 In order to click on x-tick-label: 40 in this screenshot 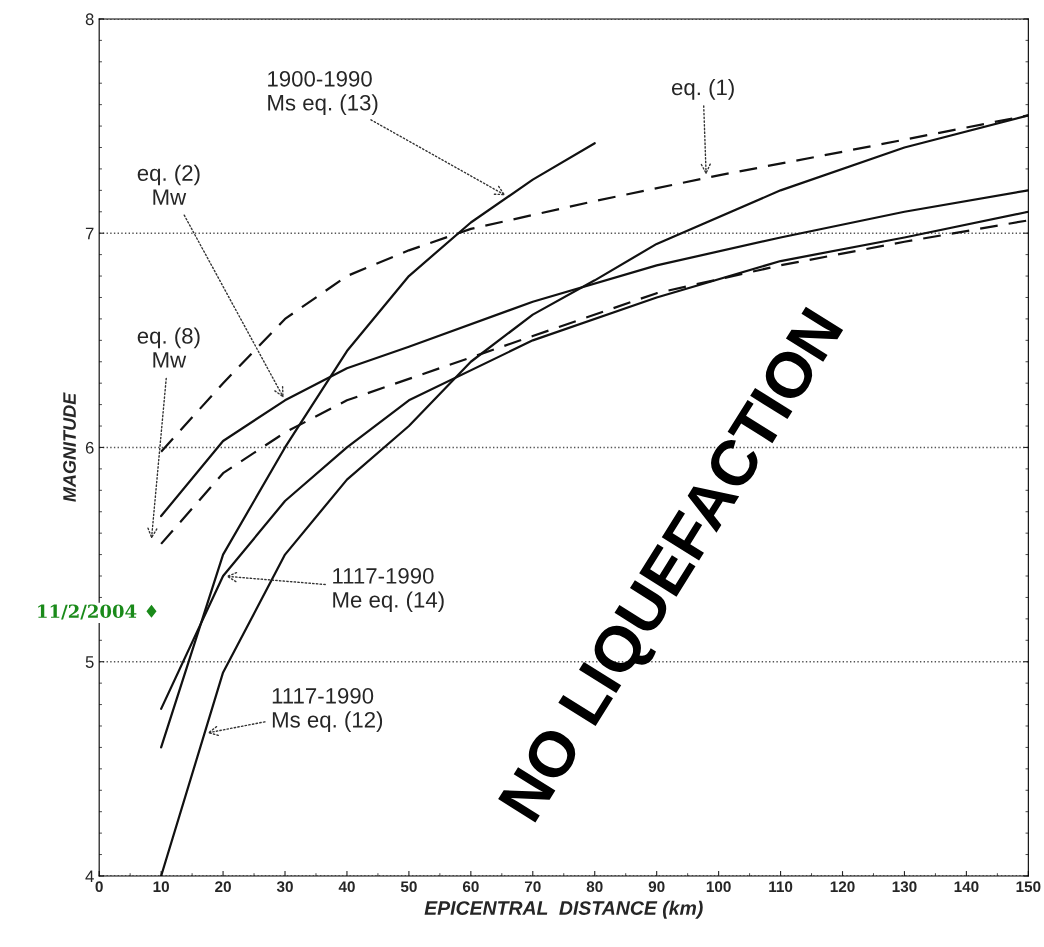, I will do `click(346, 887)`.